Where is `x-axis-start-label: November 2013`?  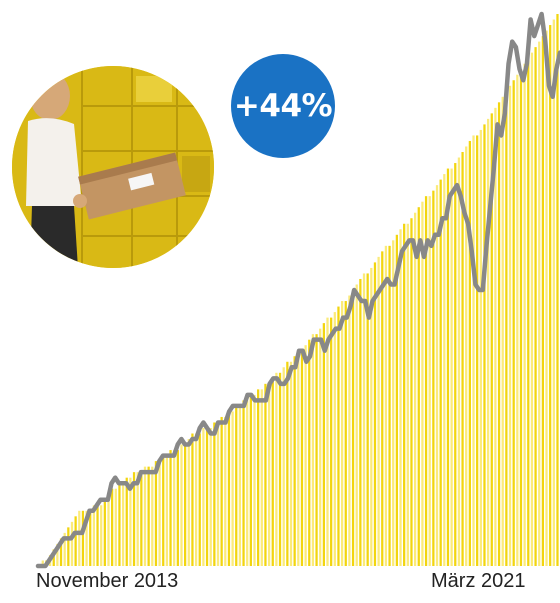 x-axis-start-label: November 2013 is located at coordinates (107, 581).